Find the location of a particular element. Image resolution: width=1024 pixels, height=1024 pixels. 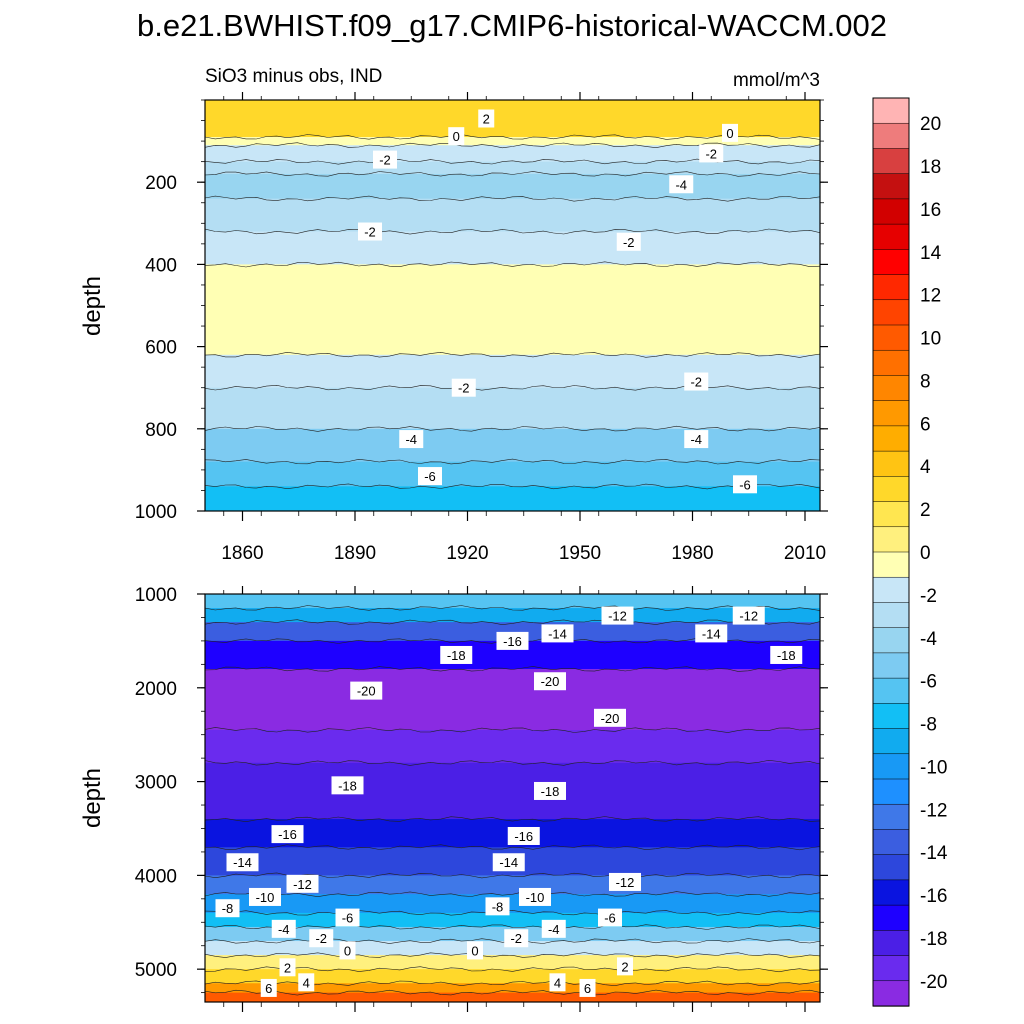

contour-label-text: 0 is located at coordinates (729, 133).